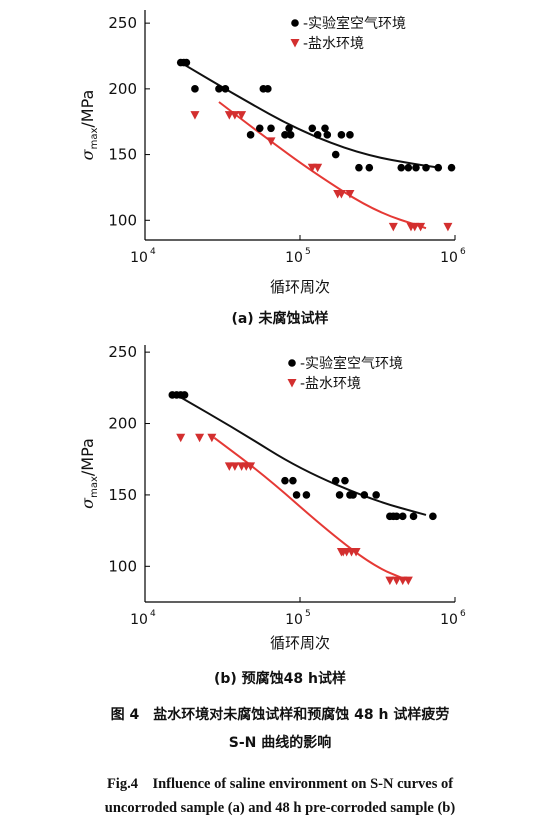  I want to click on subplot-b-caption: (b) 预腐蚀48 h试样, so click(279, 679).